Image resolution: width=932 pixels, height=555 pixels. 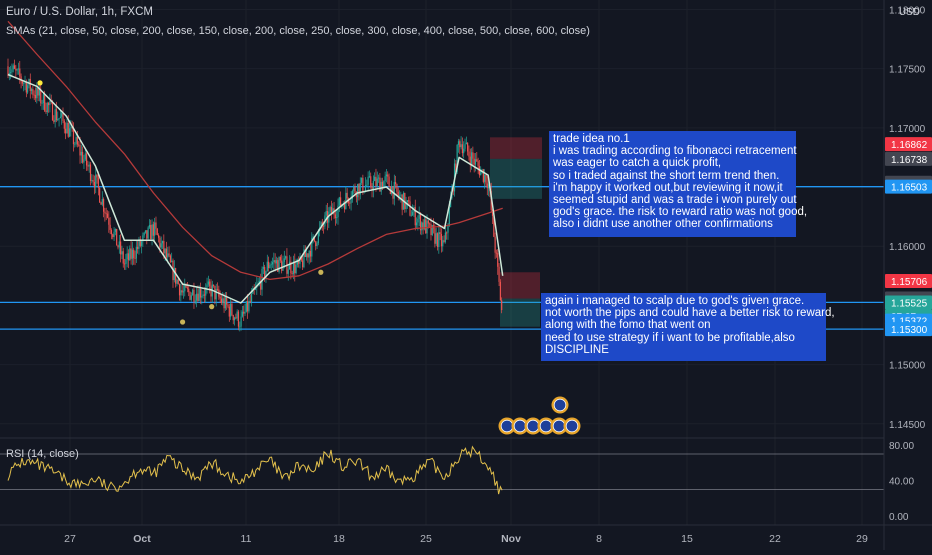 What do you see at coordinates (907, 425) in the screenshot?
I see `y-tick-label: 1.14500` at bounding box center [907, 425].